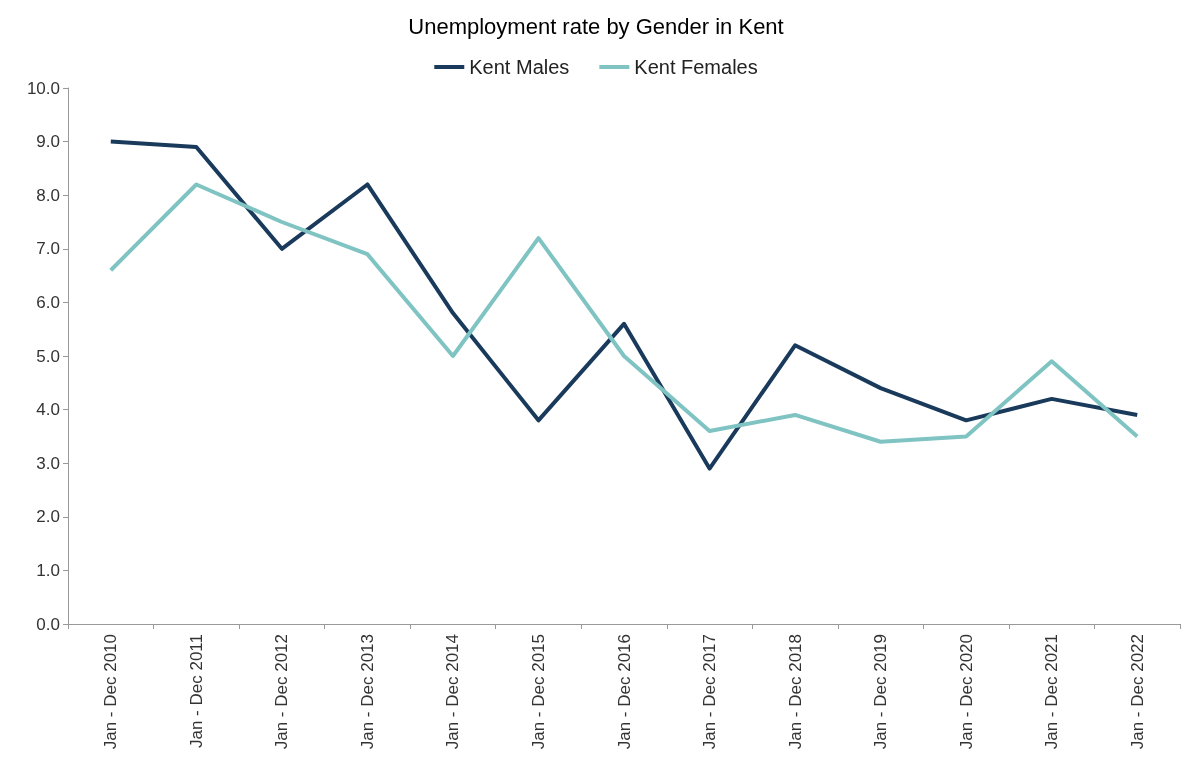 This screenshot has width=1192, height=774. Describe the element at coordinates (624, 692) in the screenshot. I see `x-tick-label: Jan - Dec 2016` at that location.